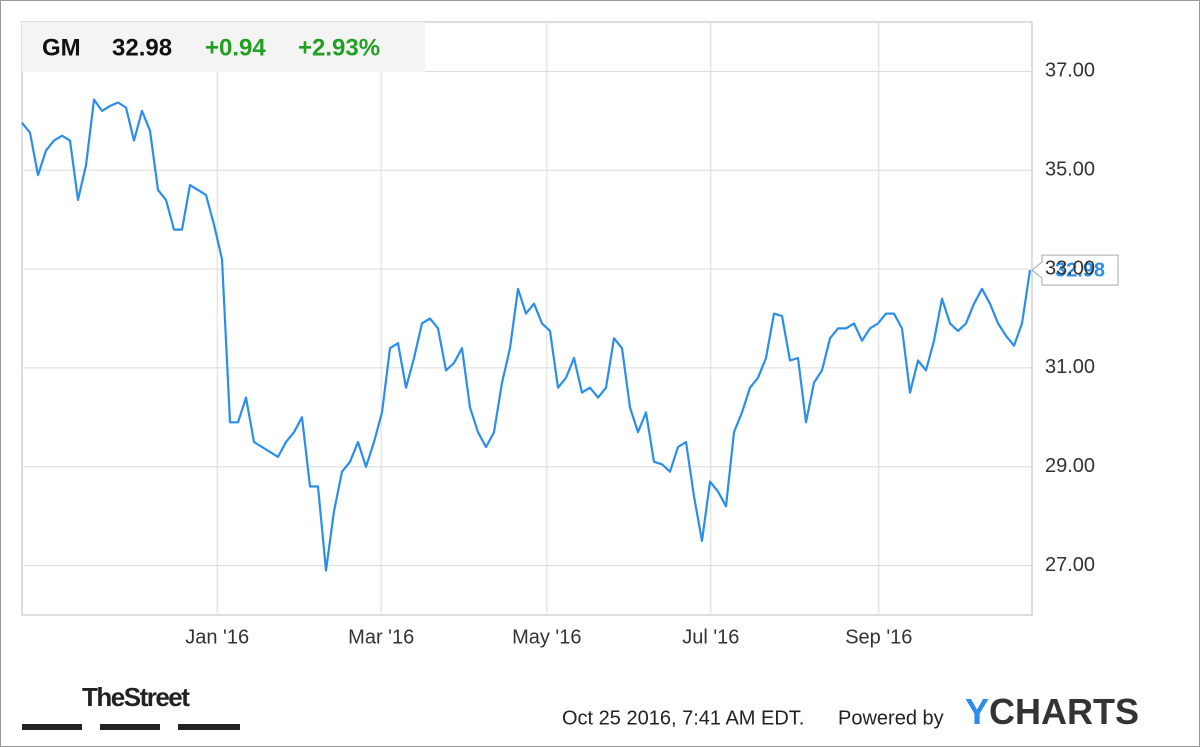 This screenshot has height=747, width=1200. I want to click on y-tick-label: 35.00, so click(1070, 170).